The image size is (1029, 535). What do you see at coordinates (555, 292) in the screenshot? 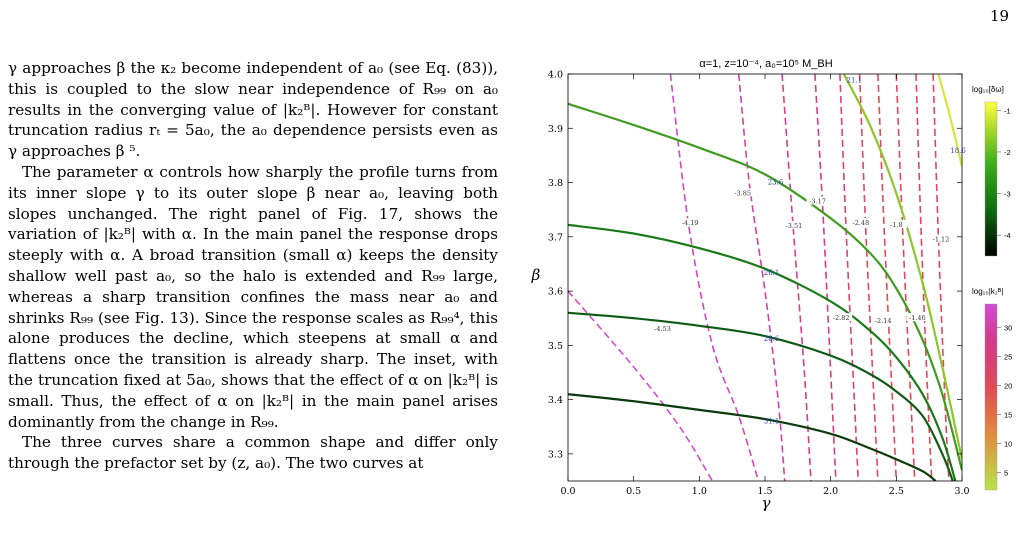
I see `y-tick-label: 3.6` at bounding box center [555, 292].